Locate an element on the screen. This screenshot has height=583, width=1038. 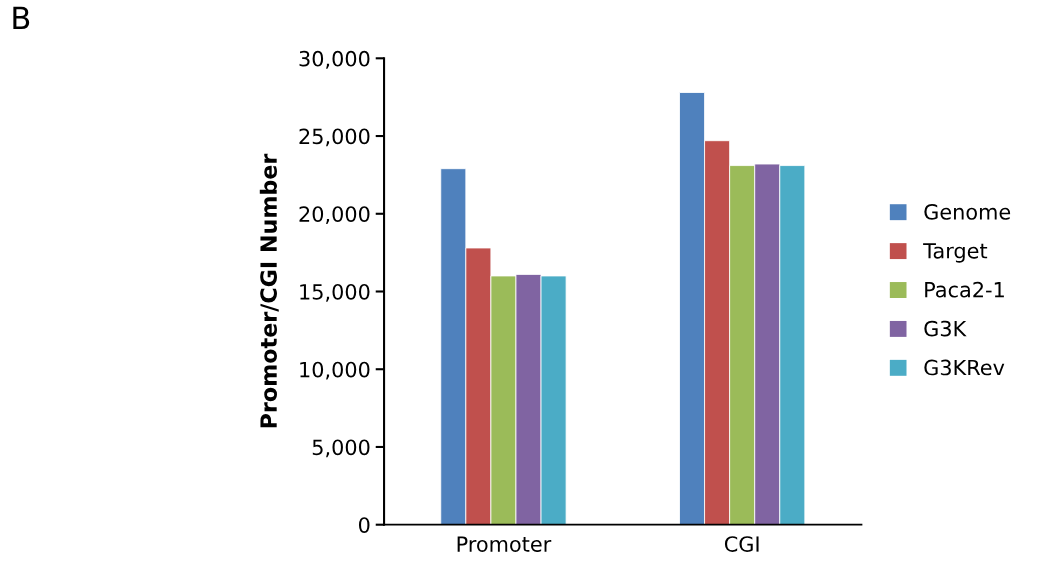
y-tick-label: 0 is located at coordinates (364, 525).